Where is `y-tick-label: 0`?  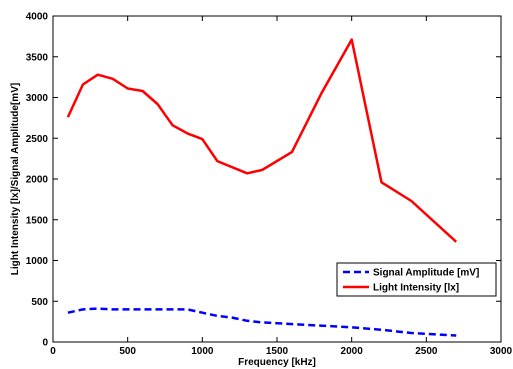 y-tick-label: 0 is located at coordinates (45, 343).